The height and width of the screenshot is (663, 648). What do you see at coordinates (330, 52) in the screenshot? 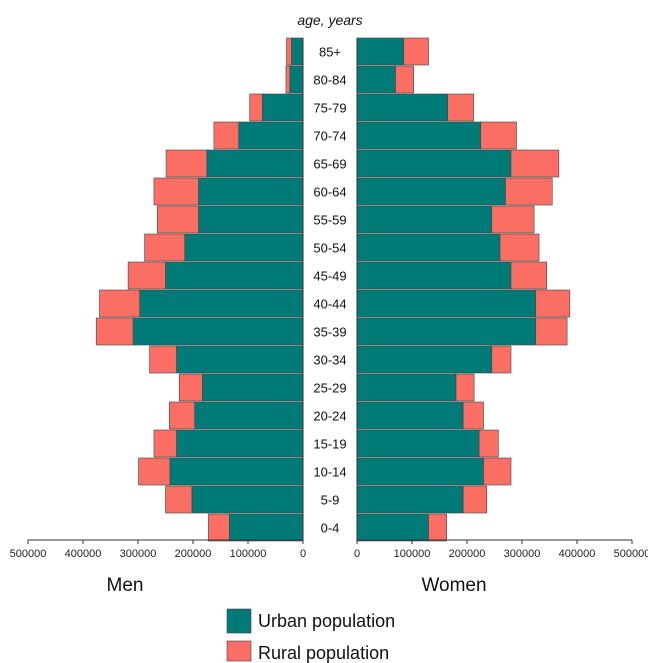
I see `age-group-label: 85+` at bounding box center [330, 52].